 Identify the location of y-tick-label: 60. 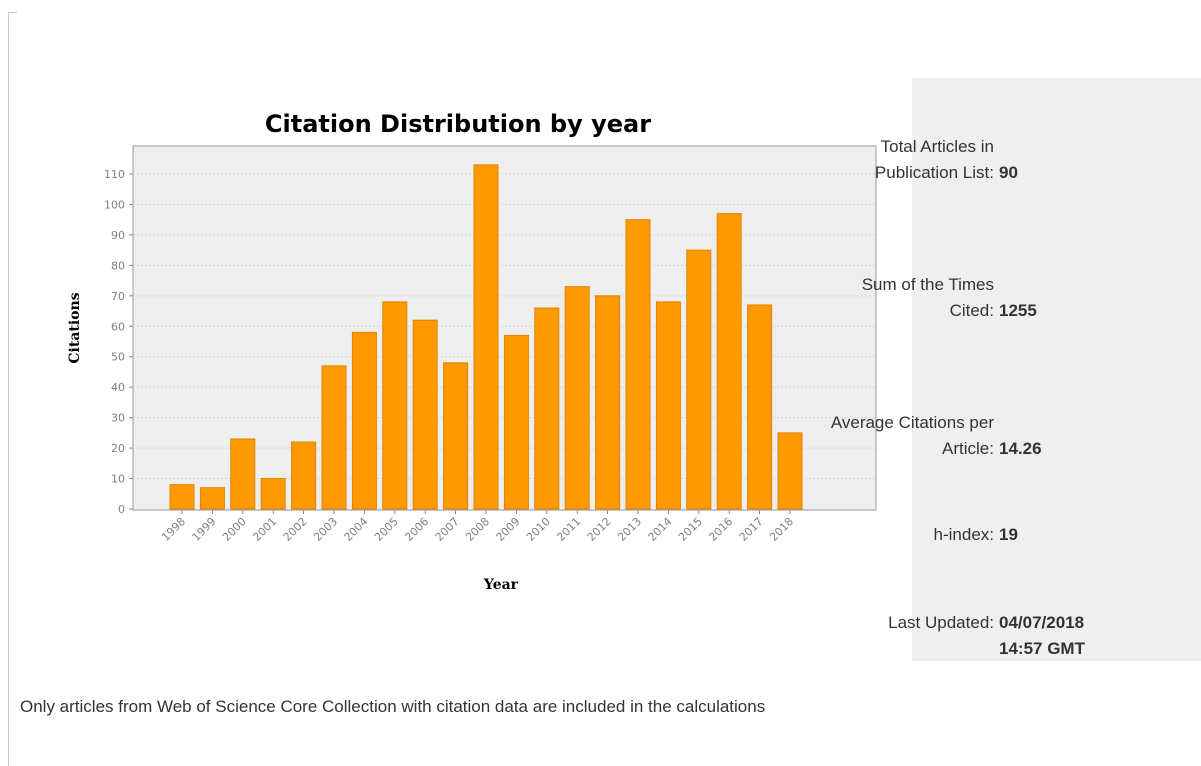
(118, 326).